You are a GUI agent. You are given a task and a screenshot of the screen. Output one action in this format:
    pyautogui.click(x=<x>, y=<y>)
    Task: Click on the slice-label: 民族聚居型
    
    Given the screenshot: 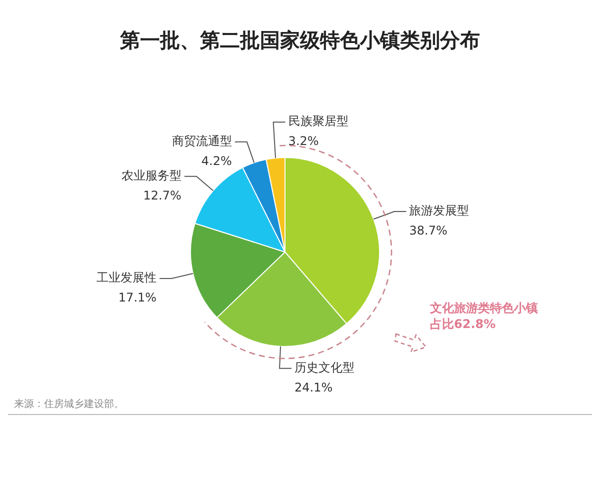 What is the action you would take?
    pyautogui.click(x=318, y=121)
    